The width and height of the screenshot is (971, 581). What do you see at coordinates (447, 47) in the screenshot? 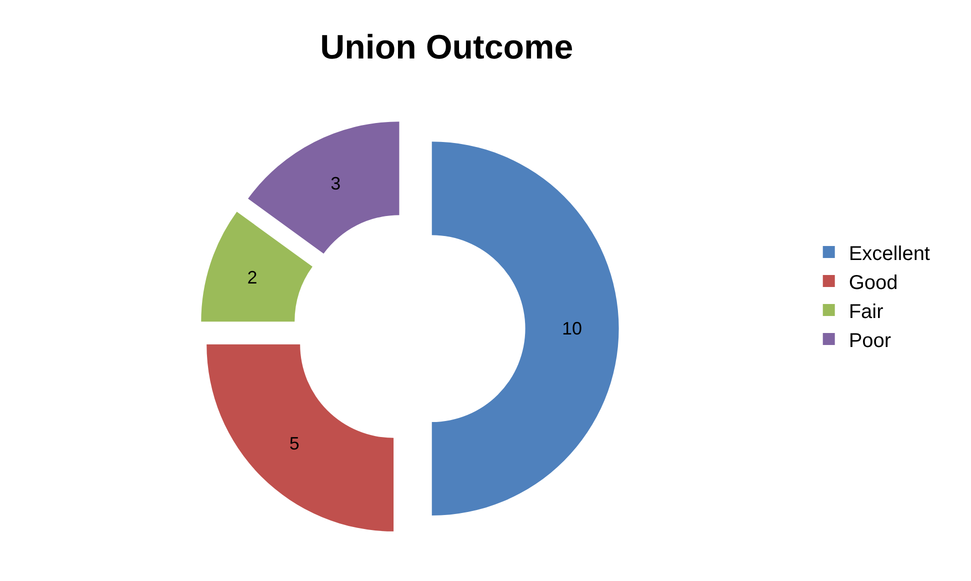
I see `chart-title: Union Outcome` at bounding box center [447, 47].